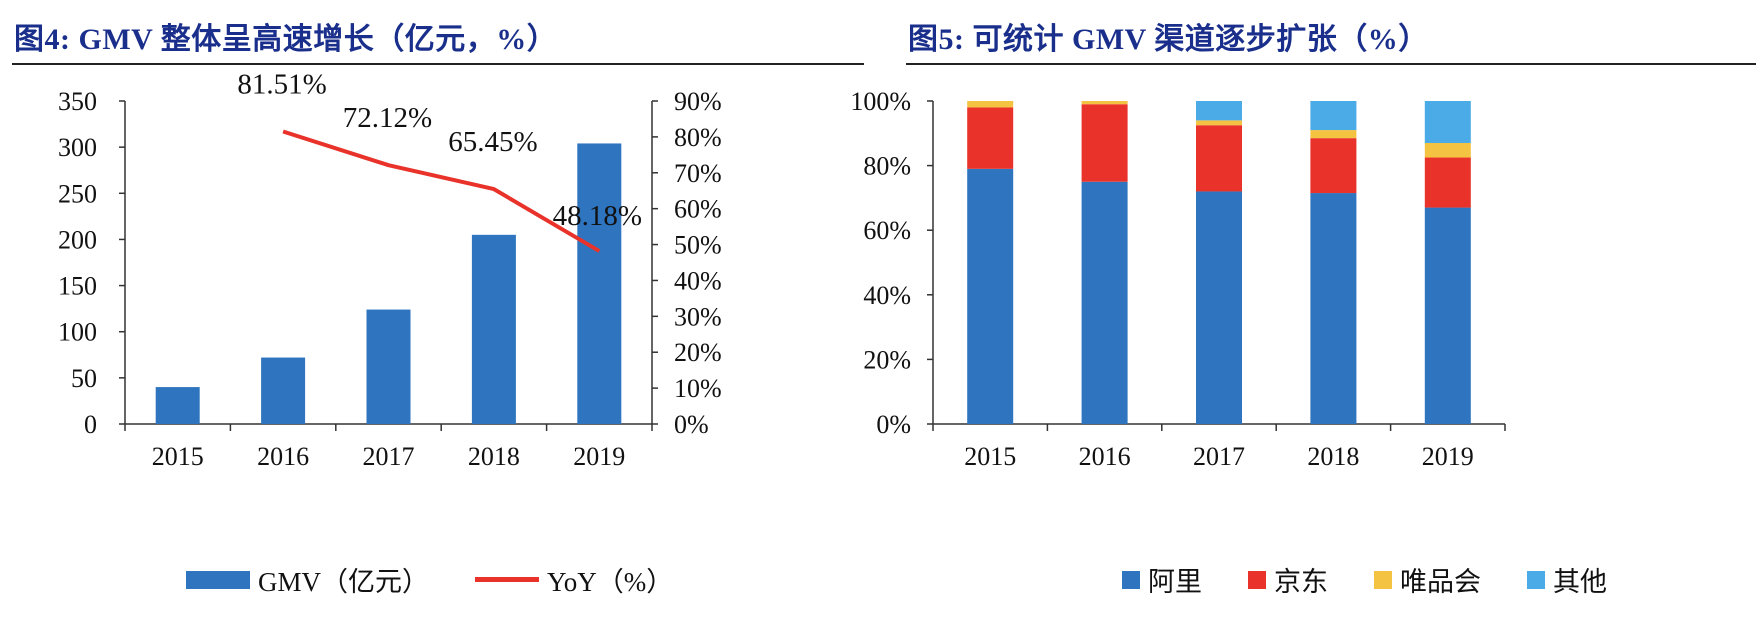 The image size is (1762, 626). What do you see at coordinates (1580, 582) in the screenshot?
I see `legend-label-other: 其他` at bounding box center [1580, 582].